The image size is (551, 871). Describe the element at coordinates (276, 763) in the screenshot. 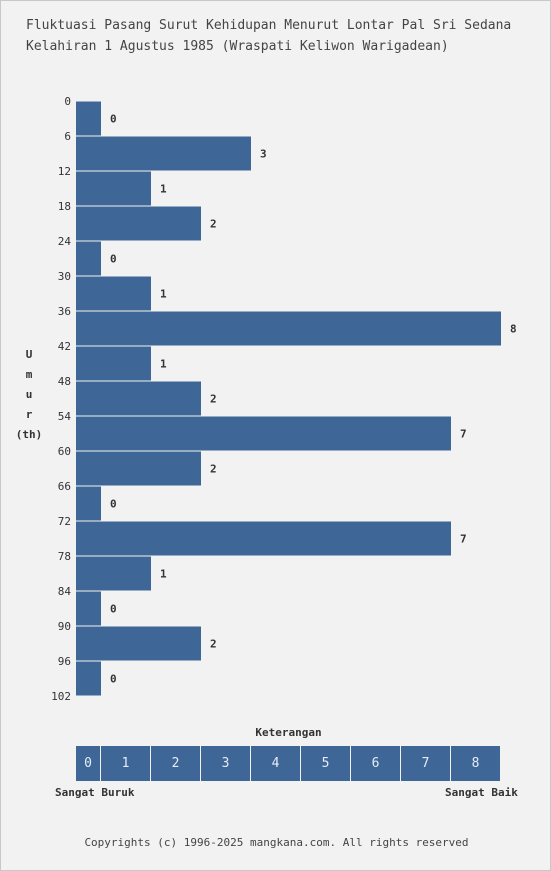

I see `legend-level-cell: 4` at that location.